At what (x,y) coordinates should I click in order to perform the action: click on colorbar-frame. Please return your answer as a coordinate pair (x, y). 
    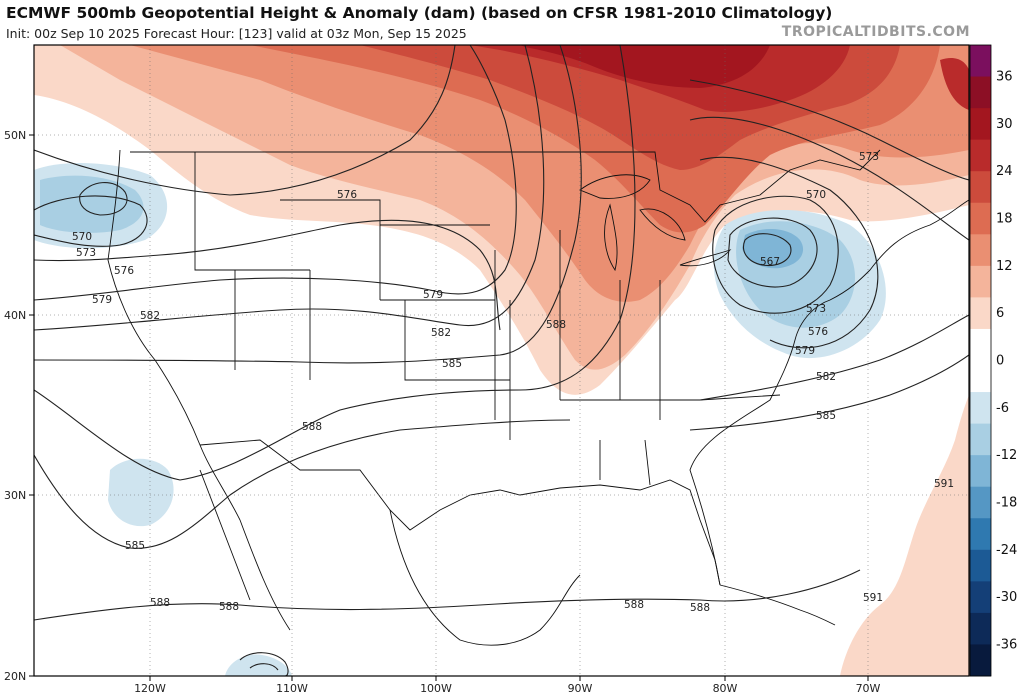
    Looking at the image, I should click on (980, 360).